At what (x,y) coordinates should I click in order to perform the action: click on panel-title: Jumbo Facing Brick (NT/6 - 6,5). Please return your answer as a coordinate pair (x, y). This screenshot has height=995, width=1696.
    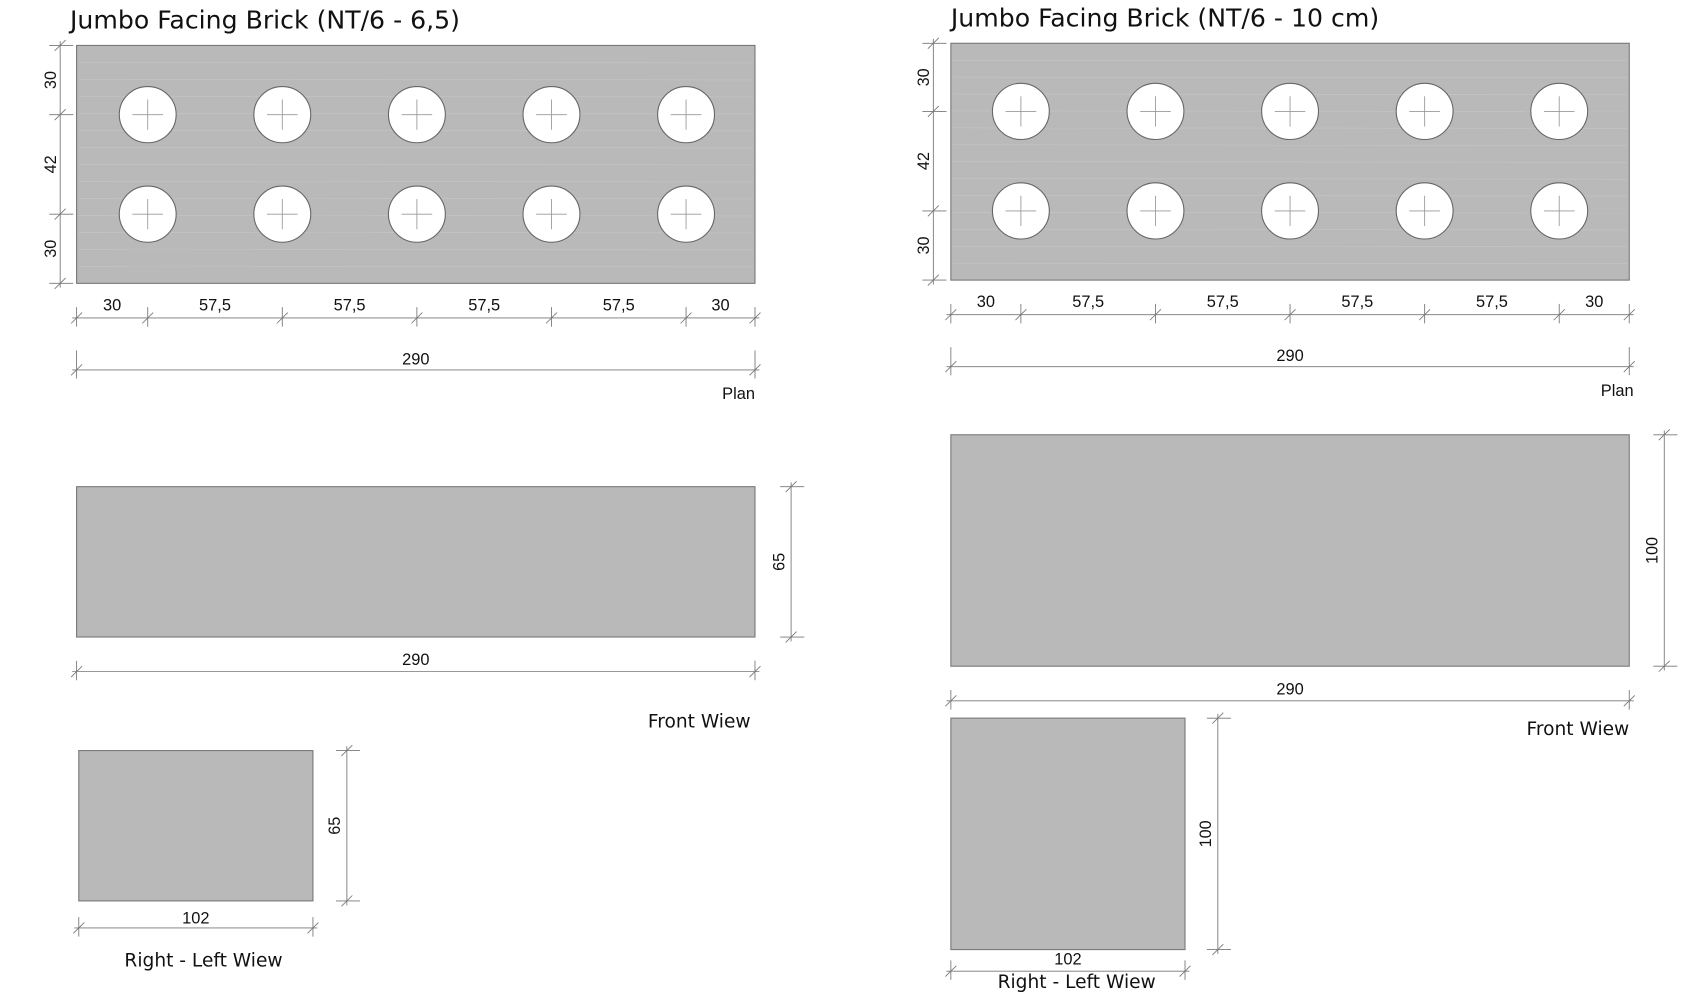
    Looking at the image, I should click on (264, 20).